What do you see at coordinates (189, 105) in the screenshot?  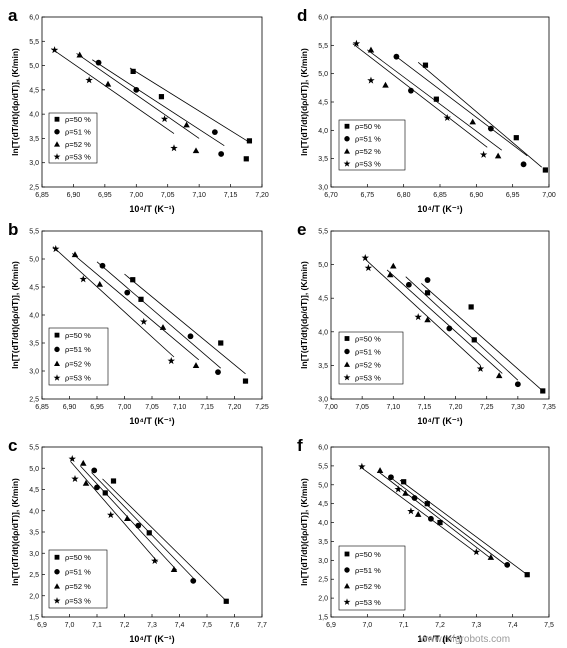 I see `fit-line-square` at bounding box center [189, 105].